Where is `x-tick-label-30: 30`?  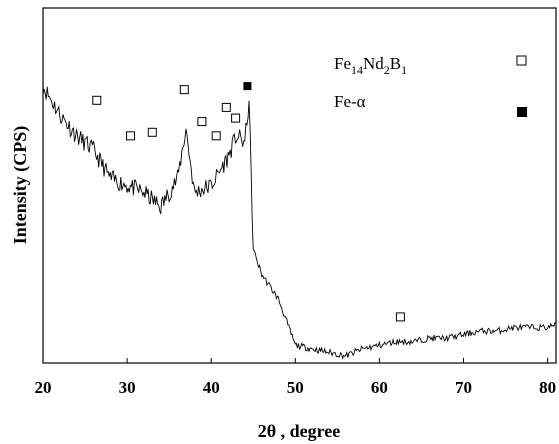
x-tick-label-30: 30 is located at coordinates (127, 387).